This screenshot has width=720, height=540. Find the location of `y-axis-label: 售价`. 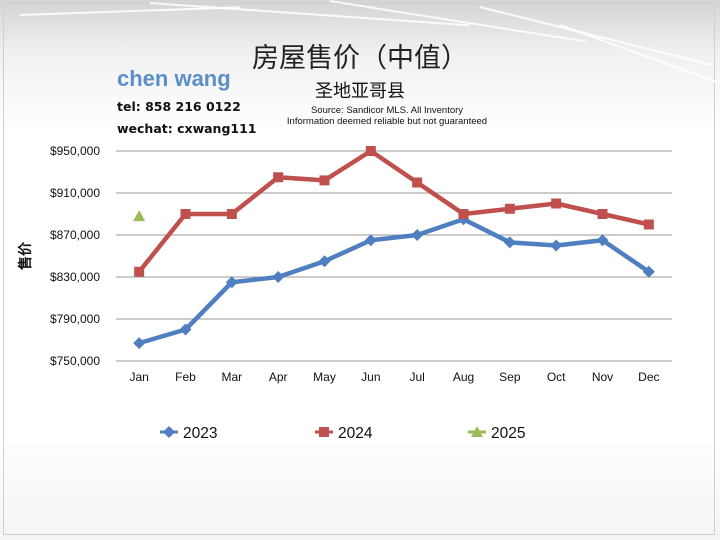

y-axis-label: 售价 is located at coordinates (25, 256).